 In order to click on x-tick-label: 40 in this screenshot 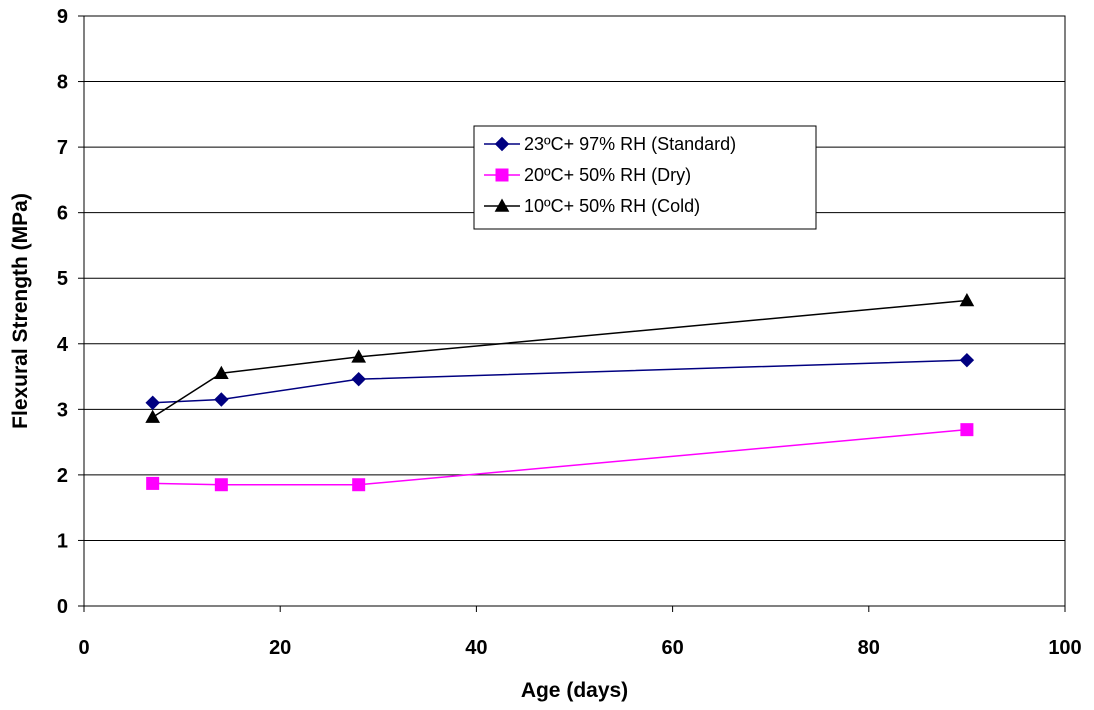, I will do `click(476, 648)`.